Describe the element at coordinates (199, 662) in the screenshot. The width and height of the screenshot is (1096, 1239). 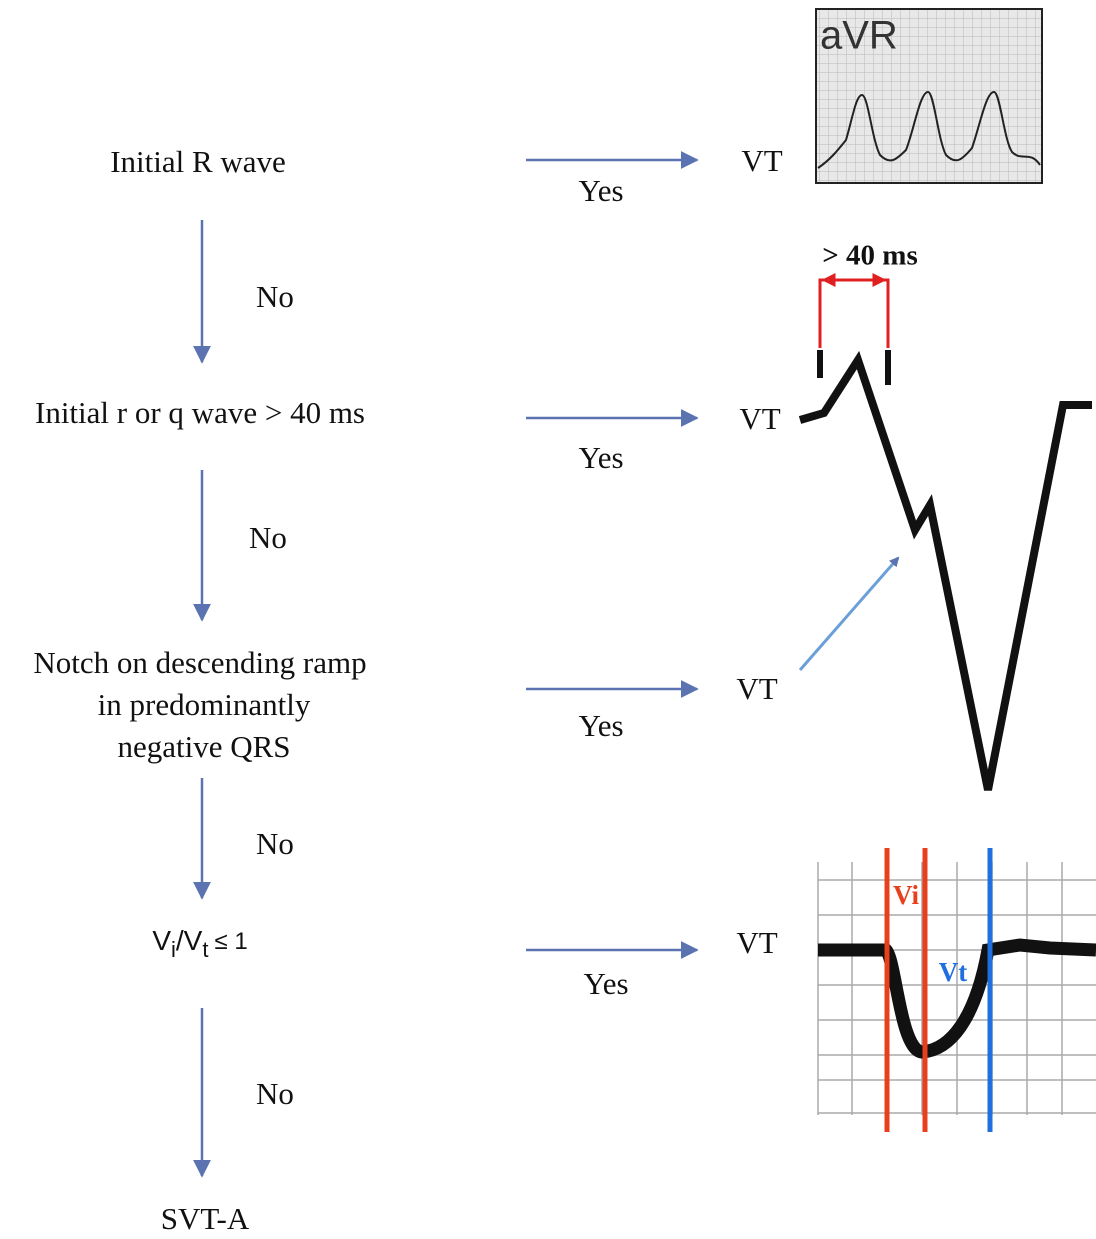
I see `step-label: Notch on descending ramp` at that location.